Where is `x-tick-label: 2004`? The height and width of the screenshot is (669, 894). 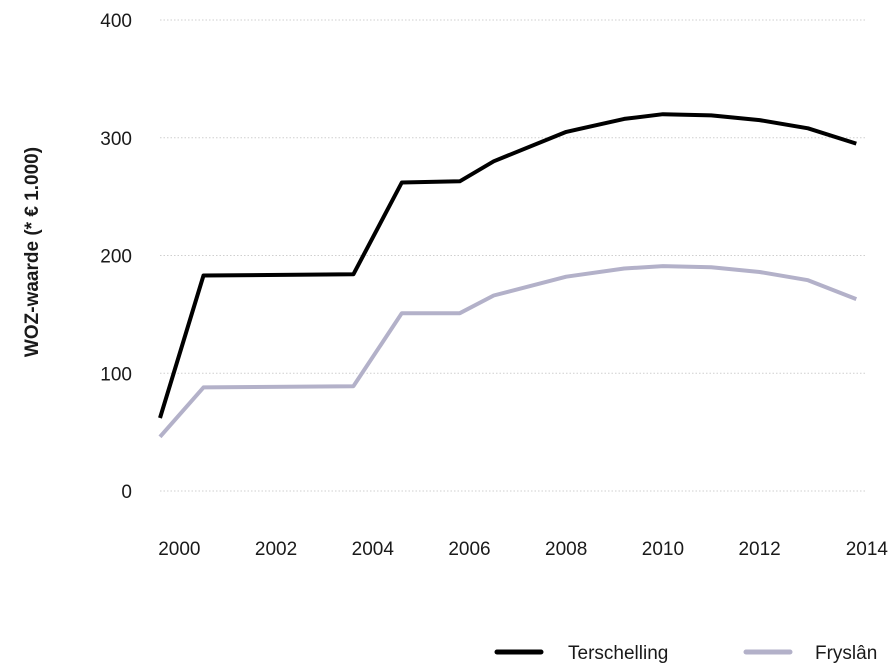
x-tick-label: 2004 is located at coordinates (373, 549).